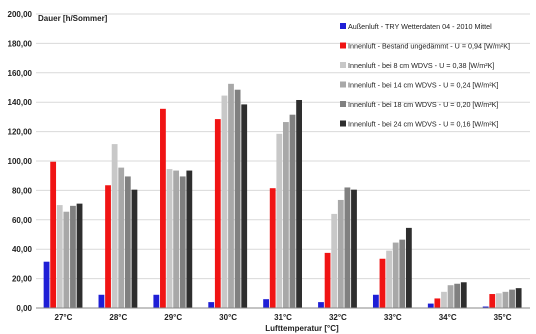 Image resolution: width=536 pixels, height=334 pixels. Describe the element at coordinates (20, 43) in the screenshot. I see `y-tick-label: 180,00` at that location.